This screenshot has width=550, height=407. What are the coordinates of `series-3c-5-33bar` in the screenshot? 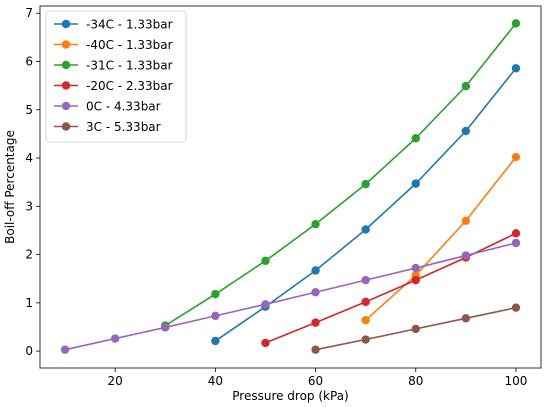 It's located at (416, 328).